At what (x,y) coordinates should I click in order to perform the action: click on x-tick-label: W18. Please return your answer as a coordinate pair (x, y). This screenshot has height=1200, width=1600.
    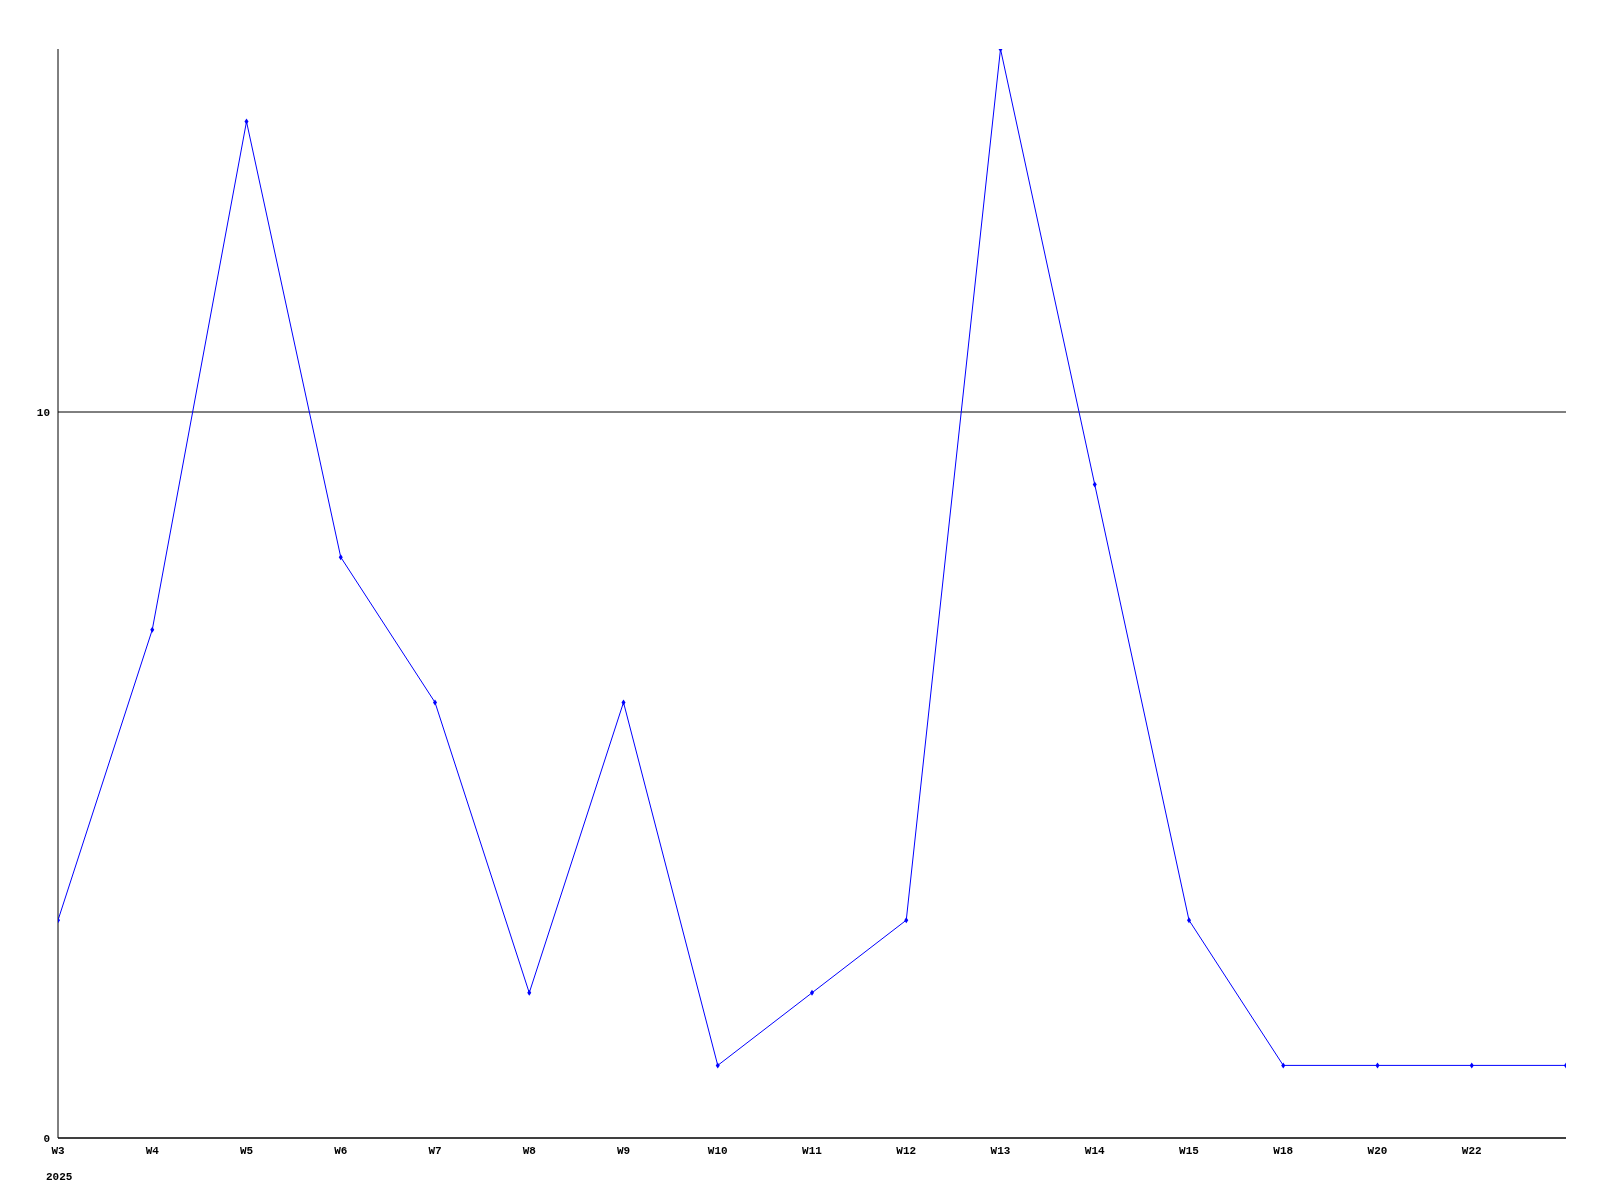
    Looking at the image, I should click on (1283, 1150).